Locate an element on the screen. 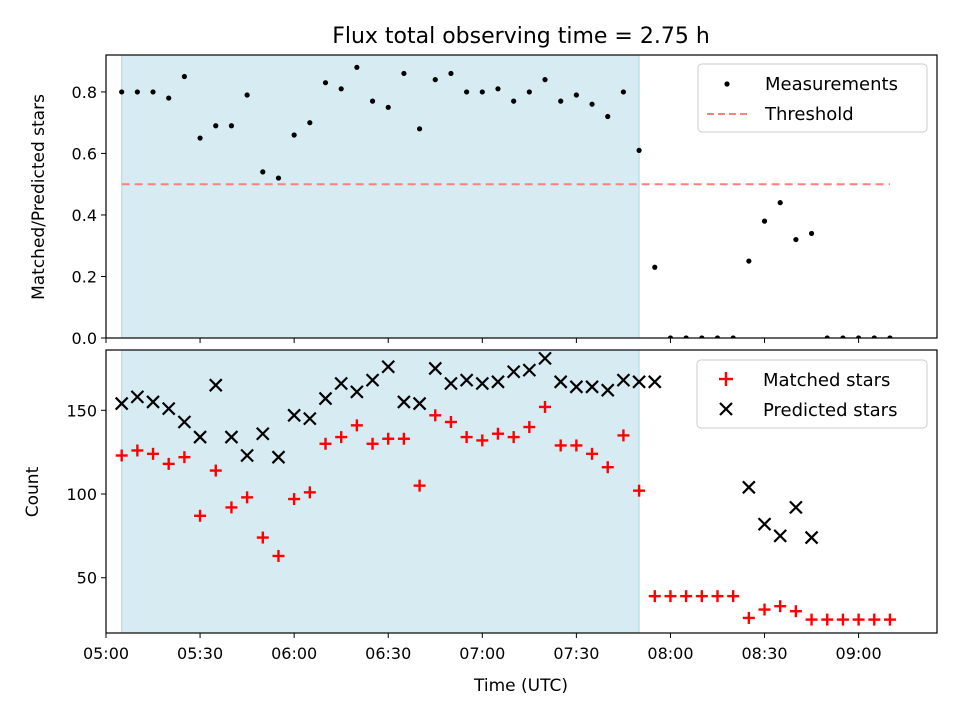  legend-predicted-label: Predicted stars is located at coordinates (830, 410).